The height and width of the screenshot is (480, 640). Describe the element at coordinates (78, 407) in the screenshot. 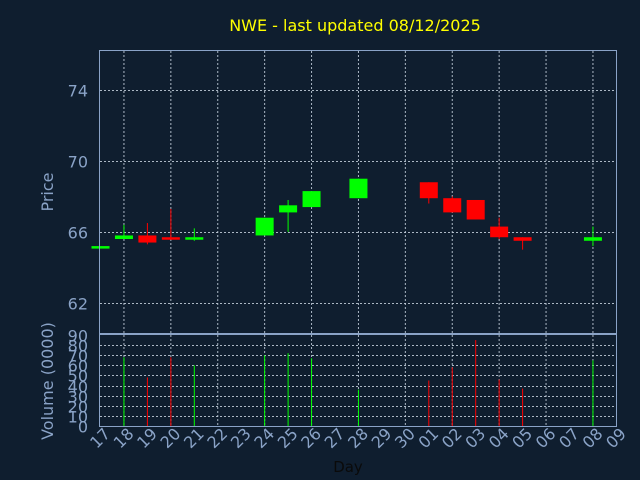

I see `volume-tick-label: 20` at that location.